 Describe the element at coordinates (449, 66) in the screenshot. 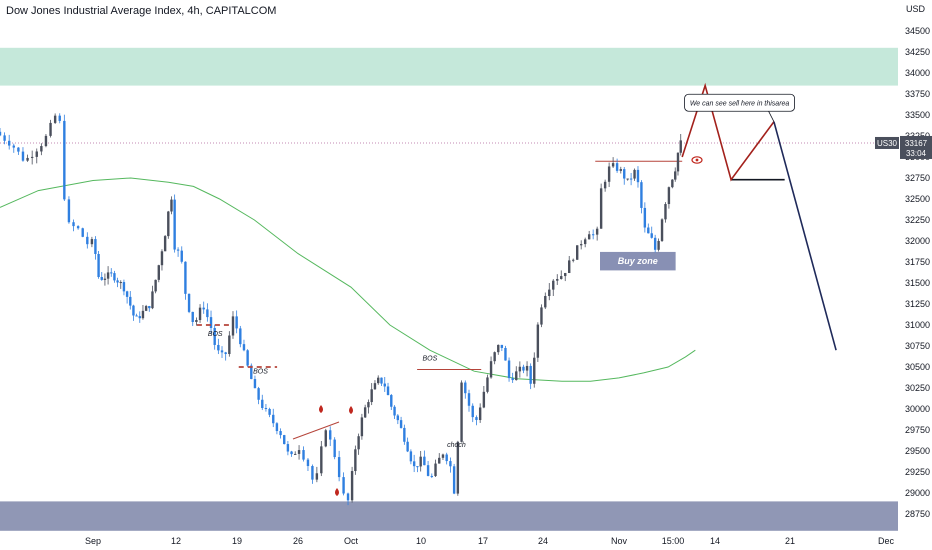

I see `supply-zone` at that location.